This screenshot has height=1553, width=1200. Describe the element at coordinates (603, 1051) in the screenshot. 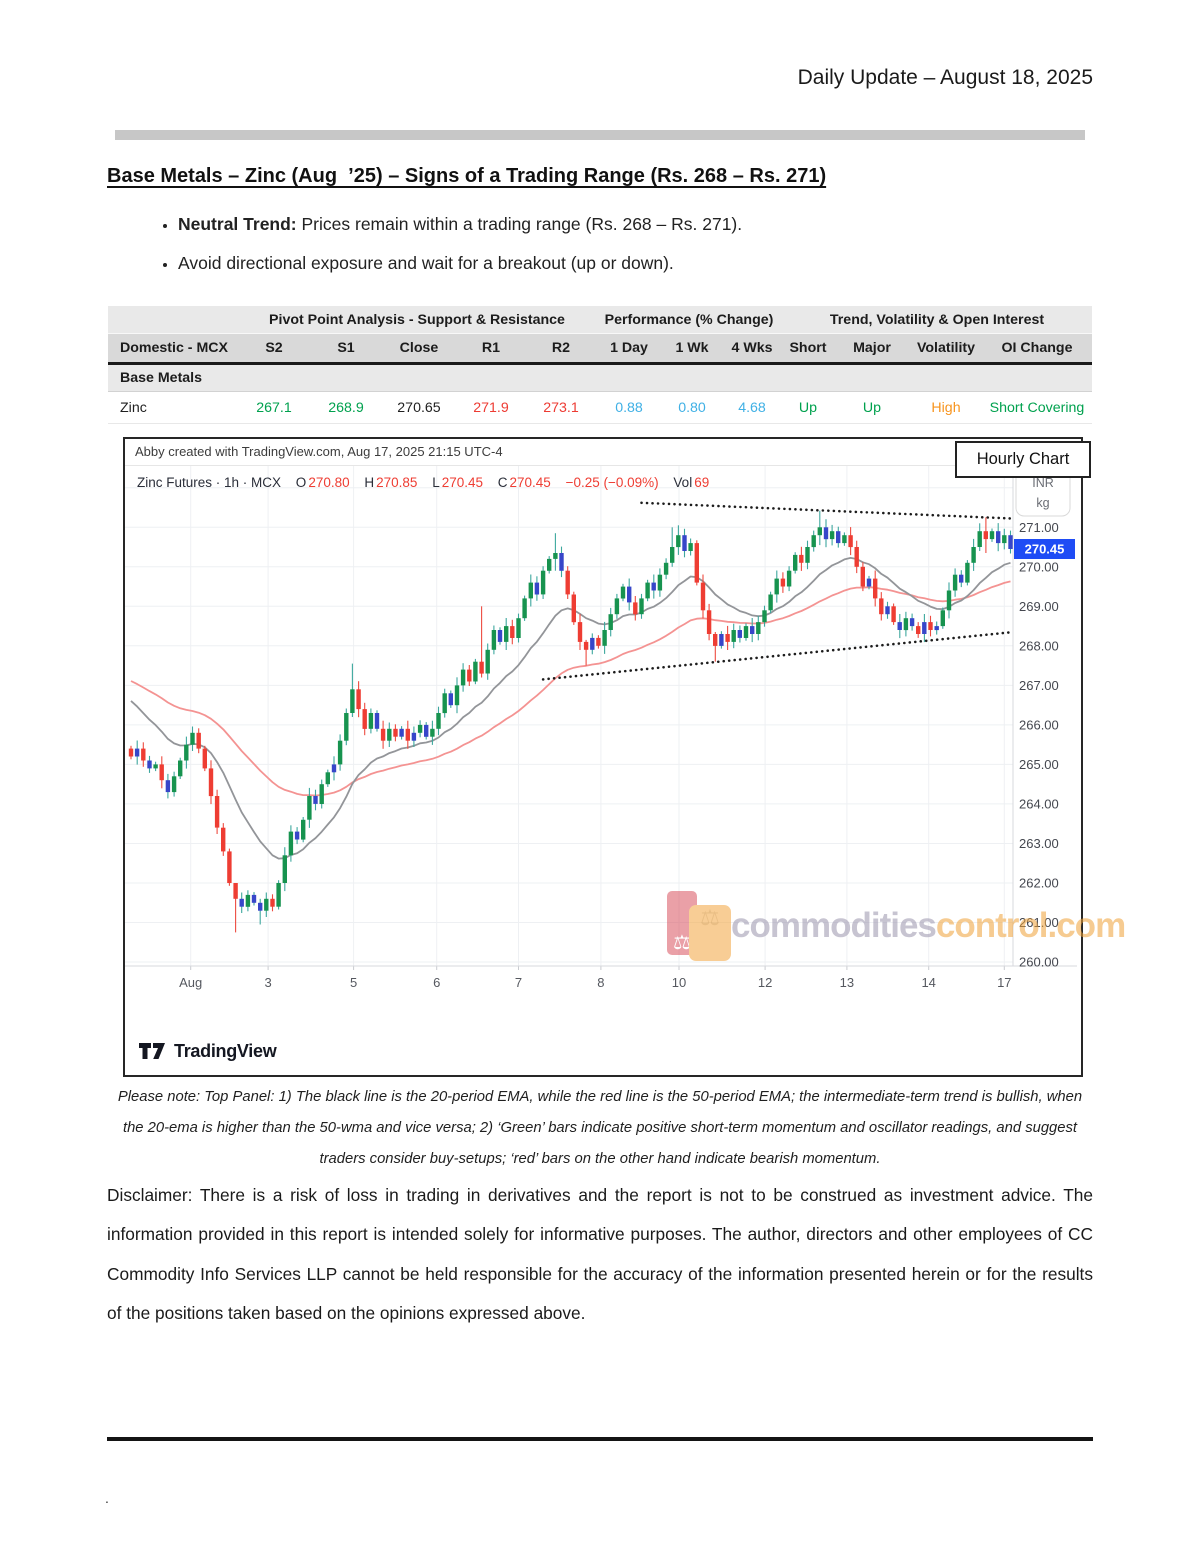

I see `tradingview-footer: TradingView` at that location.